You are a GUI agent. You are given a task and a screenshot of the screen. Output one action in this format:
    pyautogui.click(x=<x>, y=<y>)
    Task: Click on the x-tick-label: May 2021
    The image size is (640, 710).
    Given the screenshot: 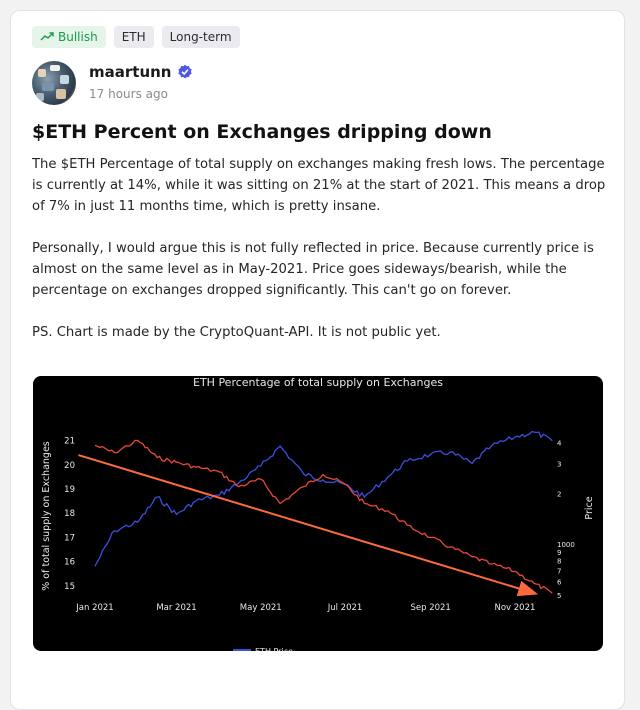 What is the action you would take?
    pyautogui.click(x=261, y=608)
    